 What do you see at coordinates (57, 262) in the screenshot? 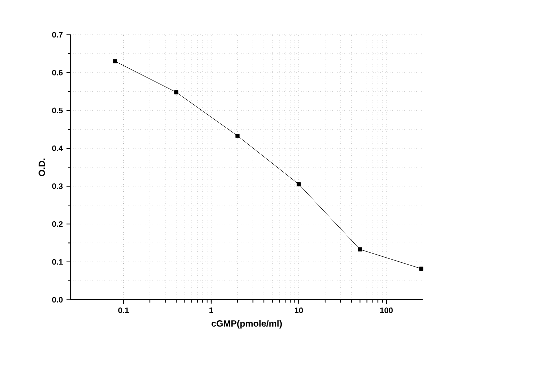
I see `y-tick-label: 0.1` at bounding box center [57, 262].